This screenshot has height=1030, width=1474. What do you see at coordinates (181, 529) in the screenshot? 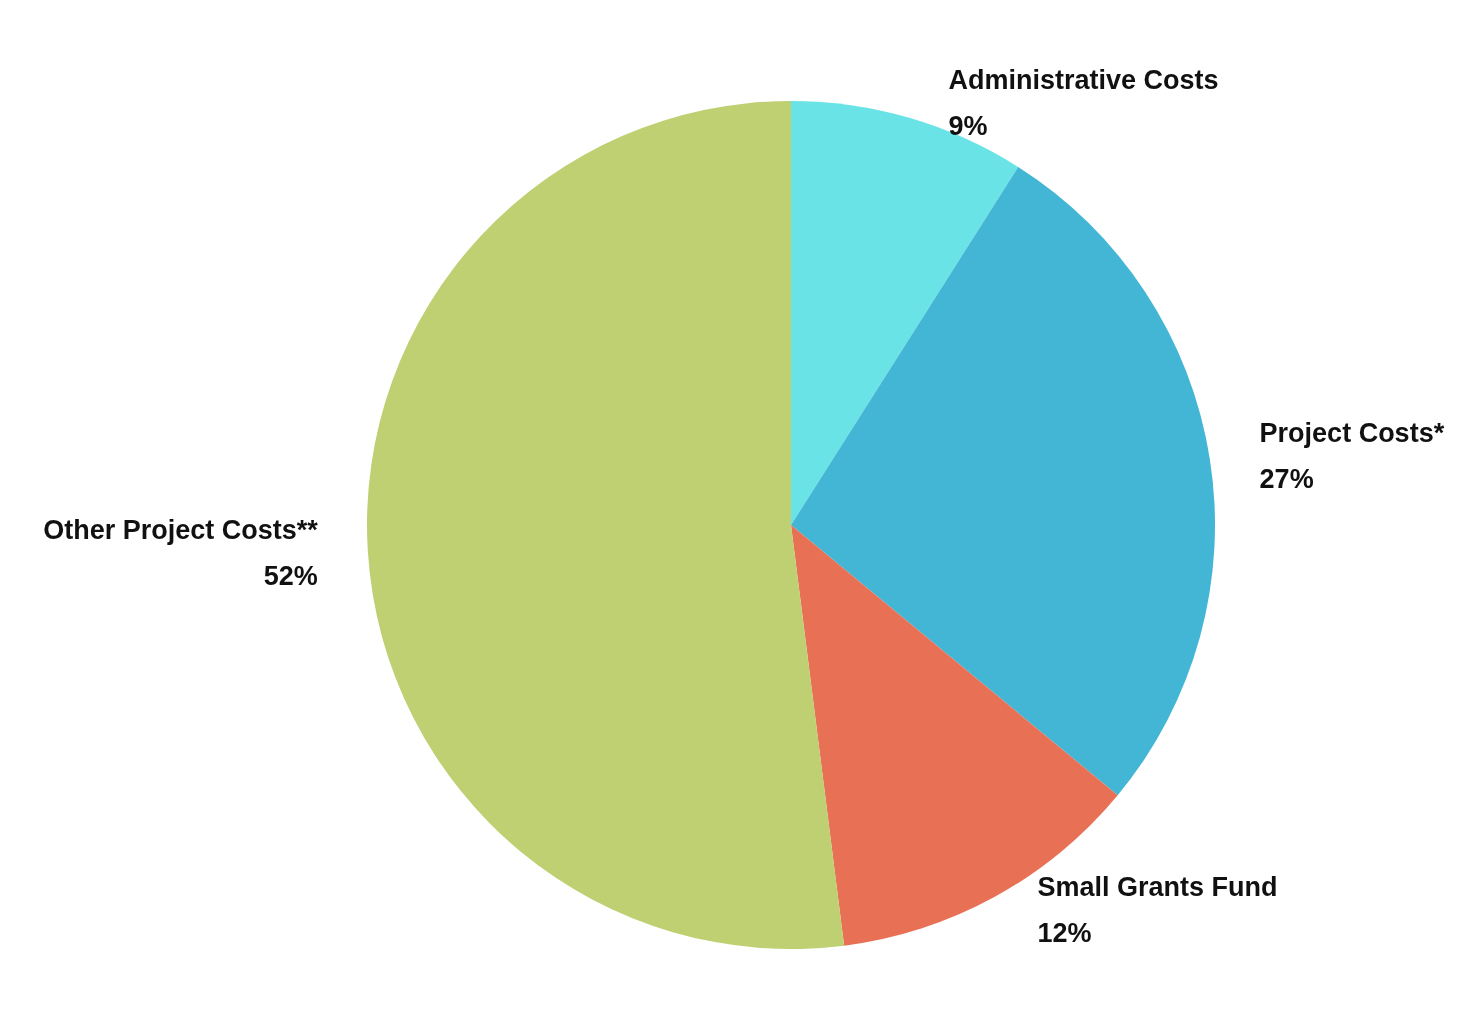
I see `slice-label: Other Project Costs**` at bounding box center [181, 529].